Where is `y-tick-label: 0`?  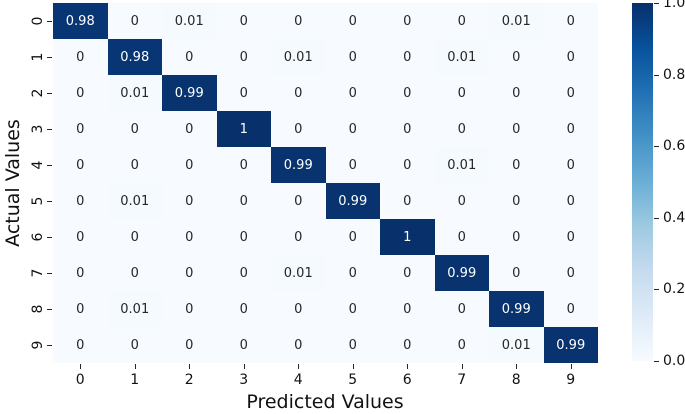
y-tick-label: 0 is located at coordinates (38, 21).